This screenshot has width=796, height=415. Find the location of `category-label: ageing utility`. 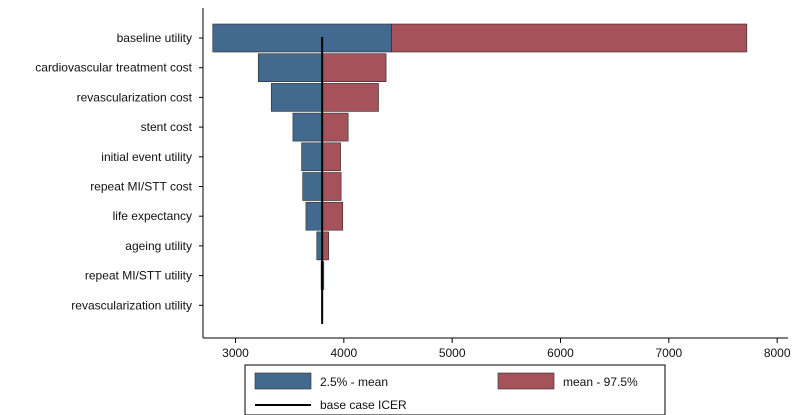

category-label: ageing utility is located at coordinates (158, 246).